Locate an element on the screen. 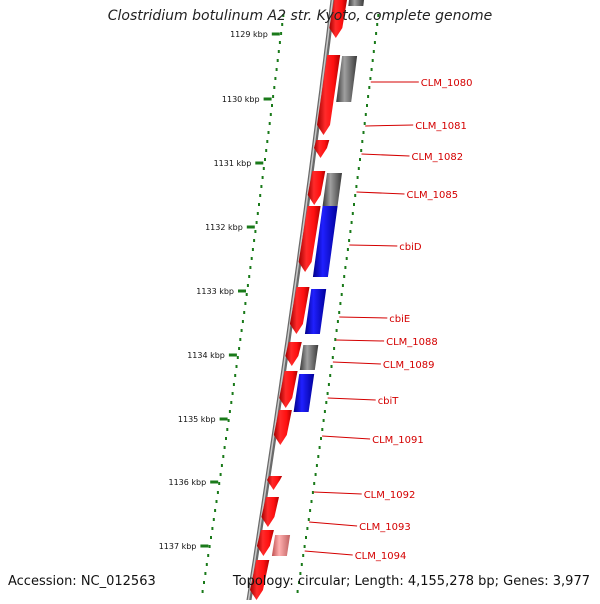  gene-label: CLM_1091 is located at coordinates (398, 440).